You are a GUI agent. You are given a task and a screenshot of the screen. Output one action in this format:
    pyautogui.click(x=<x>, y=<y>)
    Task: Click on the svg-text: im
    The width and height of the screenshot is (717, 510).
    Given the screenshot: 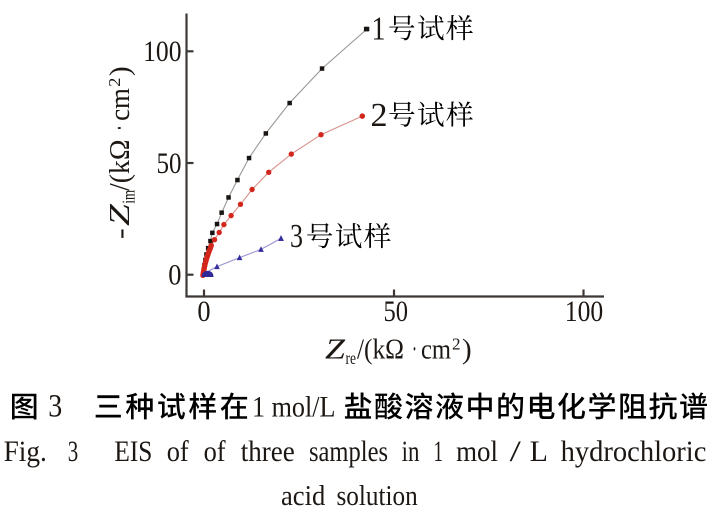 What is the action you would take?
    pyautogui.click(x=129, y=197)
    